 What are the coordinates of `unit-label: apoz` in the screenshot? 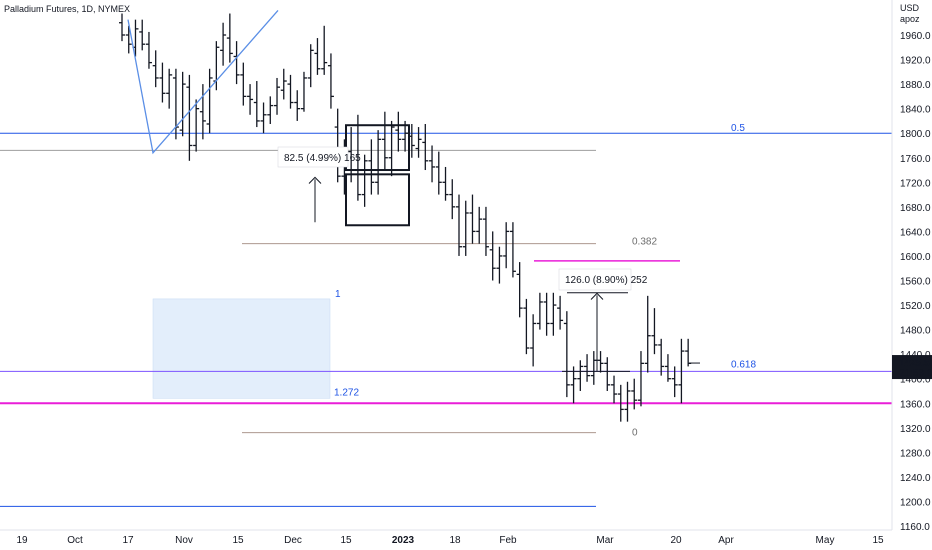 It's located at (910, 19).